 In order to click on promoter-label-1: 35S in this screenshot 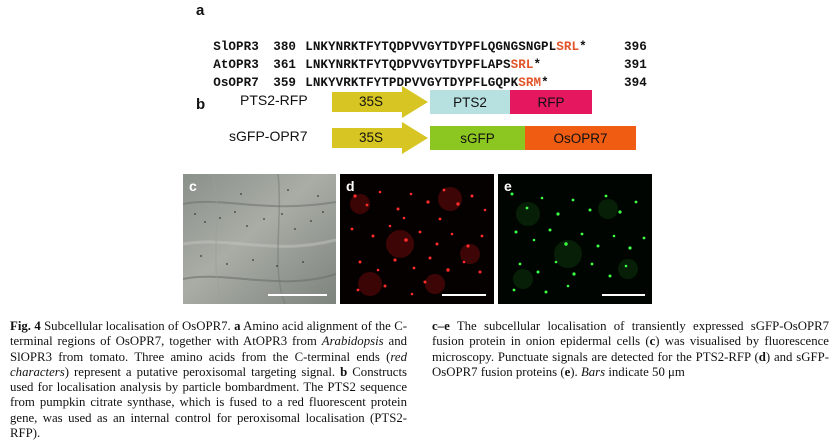, I will do `click(371, 101)`.